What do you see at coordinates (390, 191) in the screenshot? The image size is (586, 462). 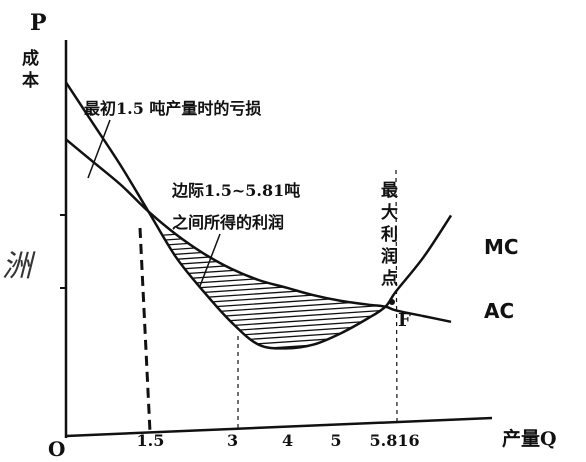 I see `max-profit-char: 最` at bounding box center [390, 191].